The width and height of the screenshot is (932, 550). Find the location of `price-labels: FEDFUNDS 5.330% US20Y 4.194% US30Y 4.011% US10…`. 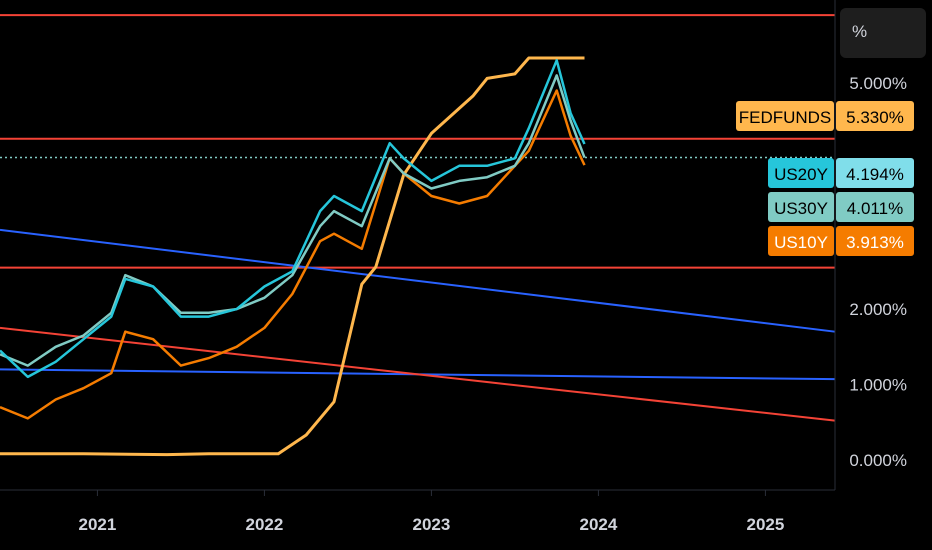

price-labels: FEDFUNDS 5.330% US20Y 4.194% US30Y 4.011% US10… is located at coordinates (825, 178).